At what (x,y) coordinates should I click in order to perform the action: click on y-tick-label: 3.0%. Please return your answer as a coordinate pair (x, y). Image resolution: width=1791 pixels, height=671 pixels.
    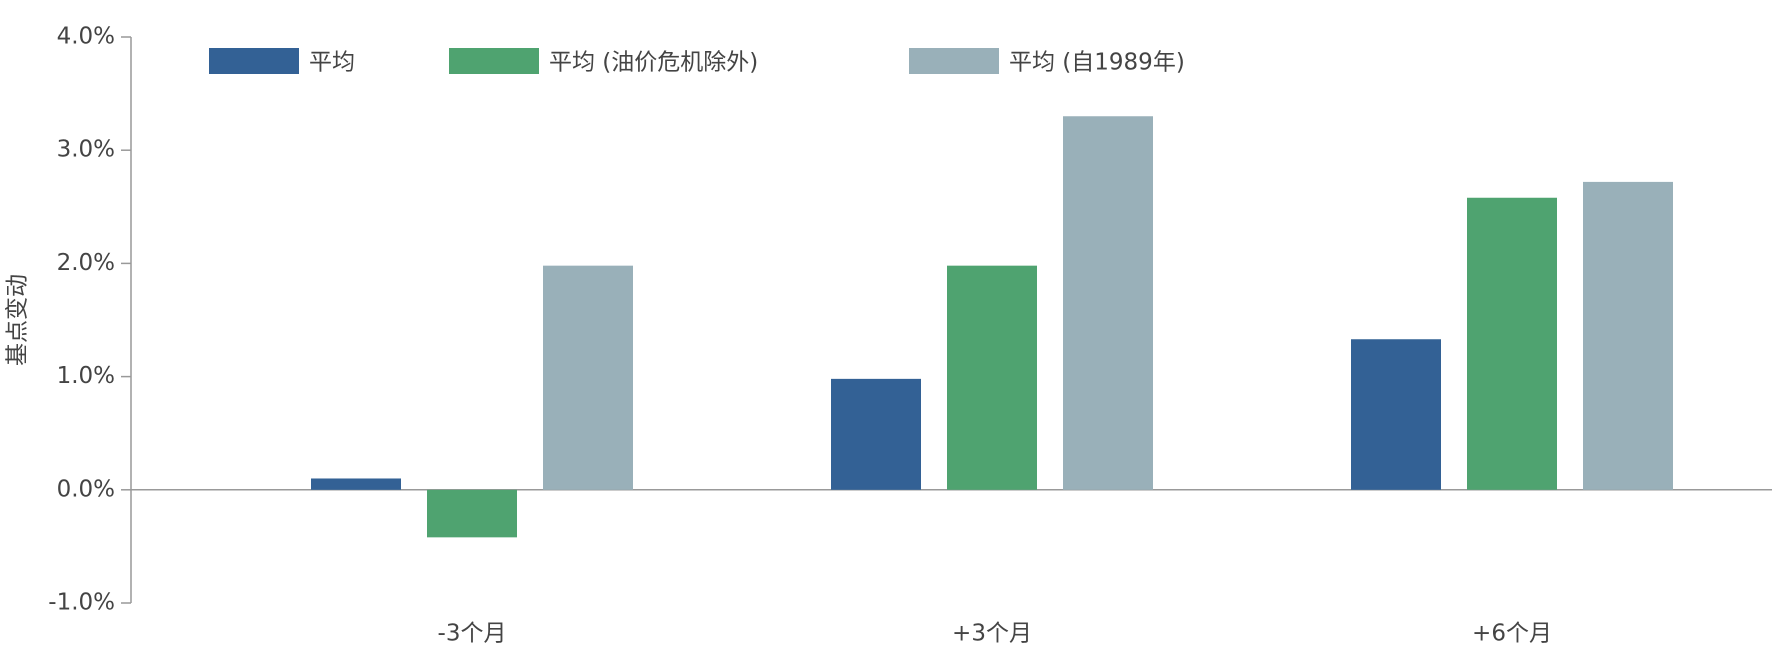
    Looking at the image, I should click on (86, 150).